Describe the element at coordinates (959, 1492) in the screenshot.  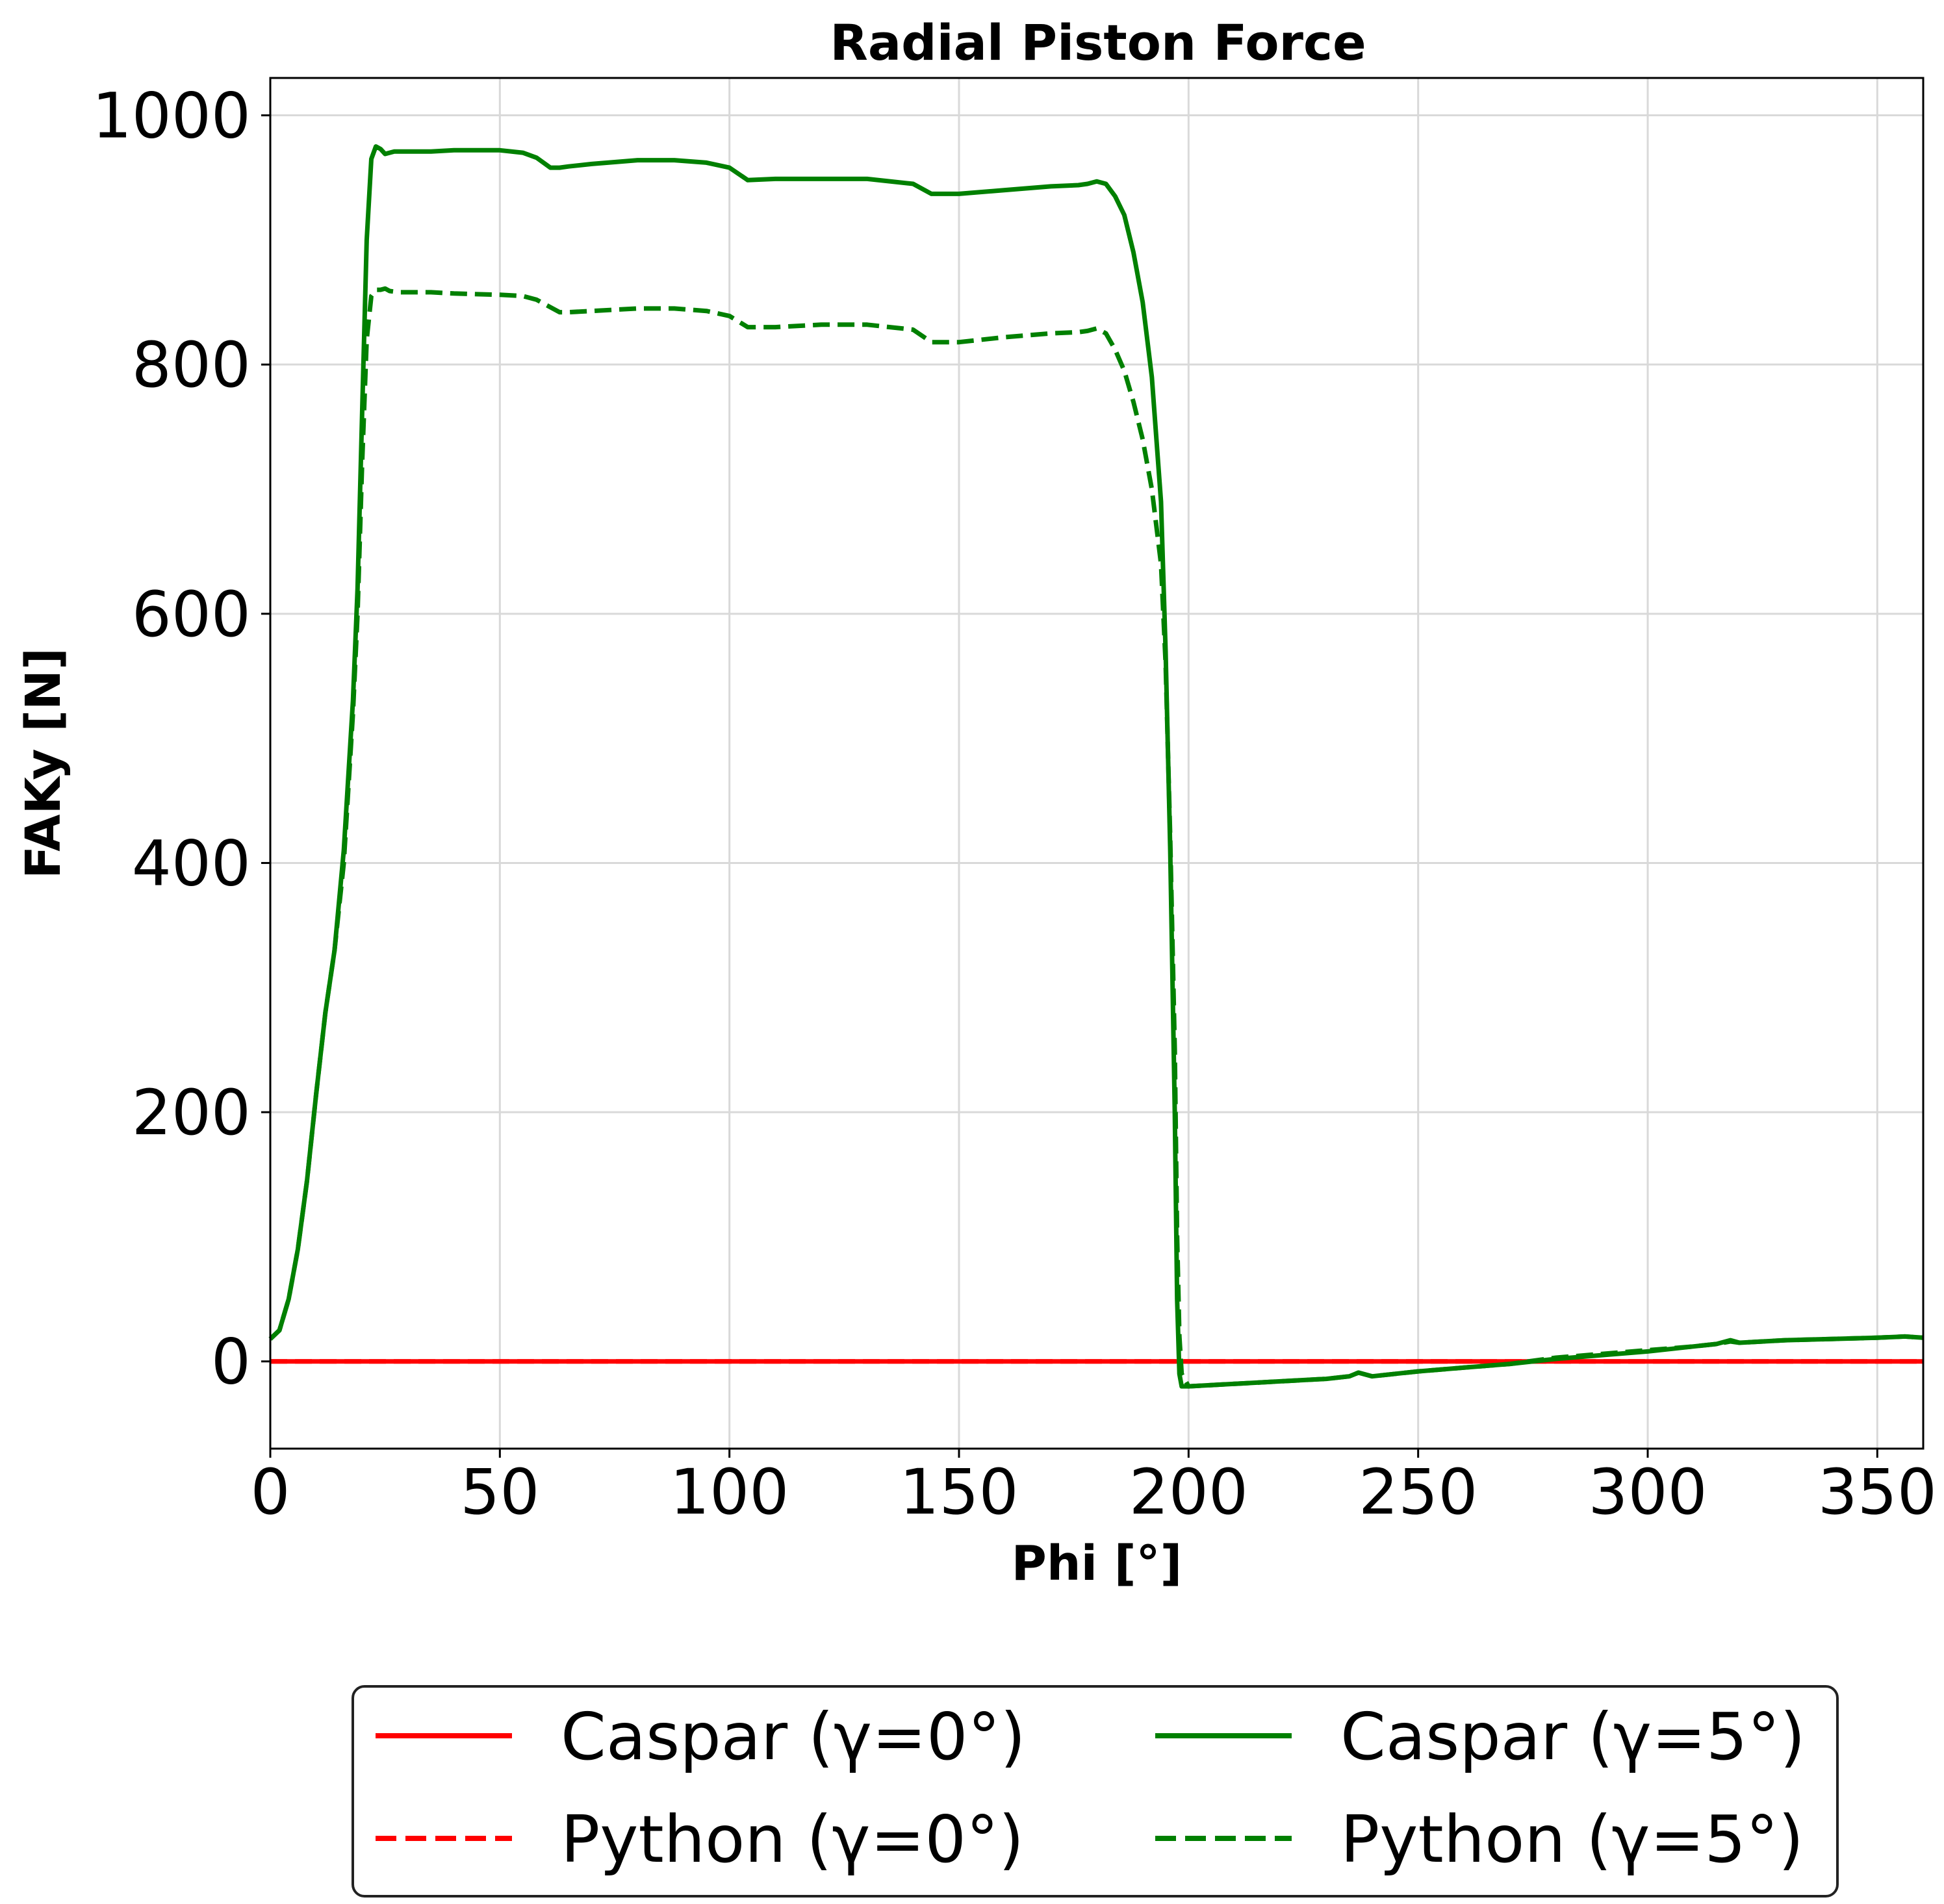
I see `x-tick-label: 150` at that location.